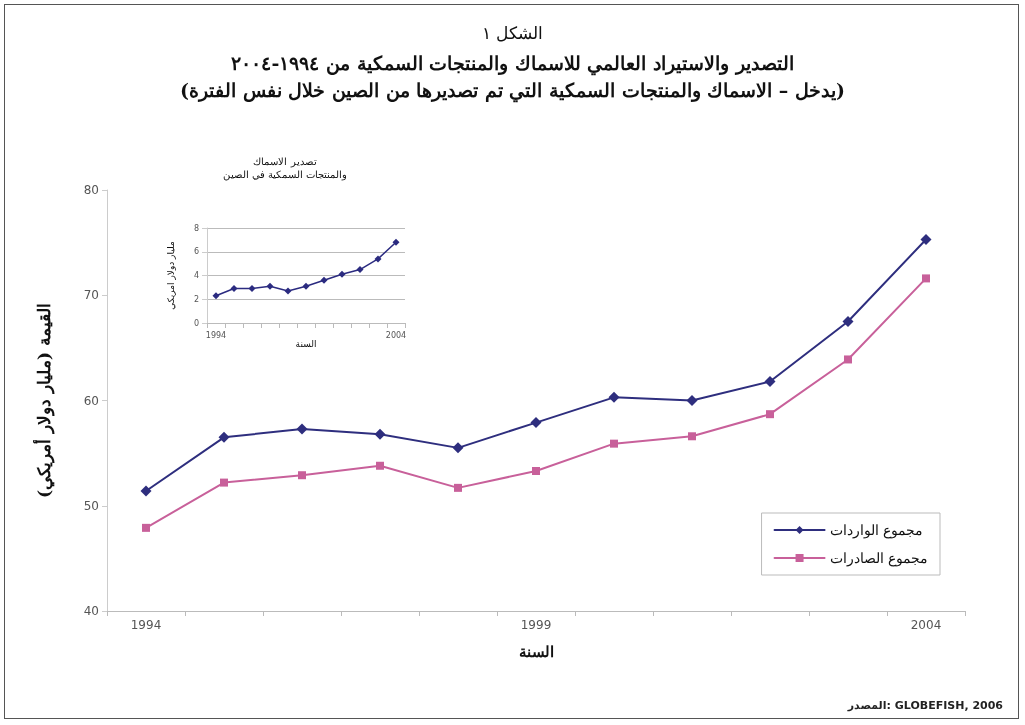 This screenshot has width=1025, height=725. Describe the element at coordinates (43, 400) in the screenshot. I see `y-axis-title: القيمة (مليار دولار أمريكي)` at that location.